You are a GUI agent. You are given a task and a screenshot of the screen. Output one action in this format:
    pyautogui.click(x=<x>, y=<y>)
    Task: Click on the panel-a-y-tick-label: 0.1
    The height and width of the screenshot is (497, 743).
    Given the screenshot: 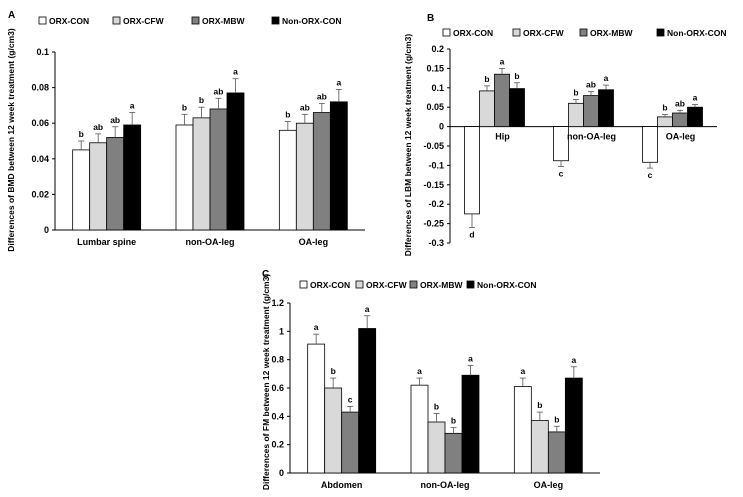 What is the action you would take?
    pyautogui.click(x=42, y=52)
    